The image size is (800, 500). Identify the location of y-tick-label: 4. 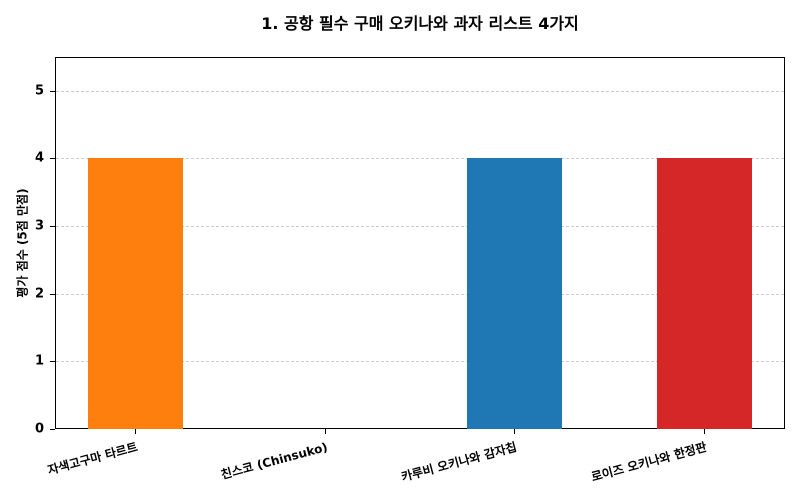
(39, 158).